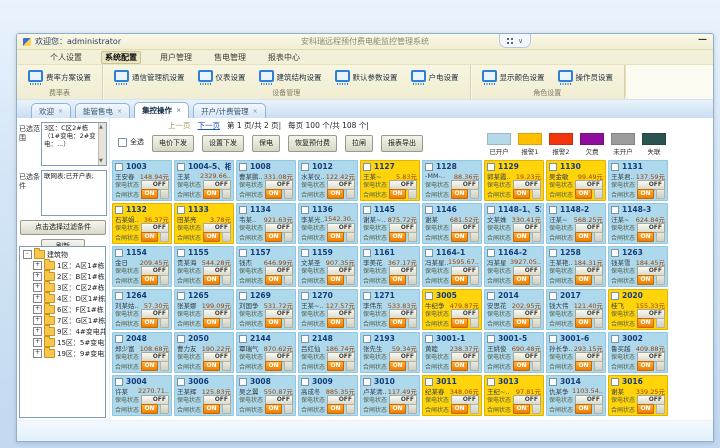  I want to click on ribbon-button: 户电设置, so click(435, 78).